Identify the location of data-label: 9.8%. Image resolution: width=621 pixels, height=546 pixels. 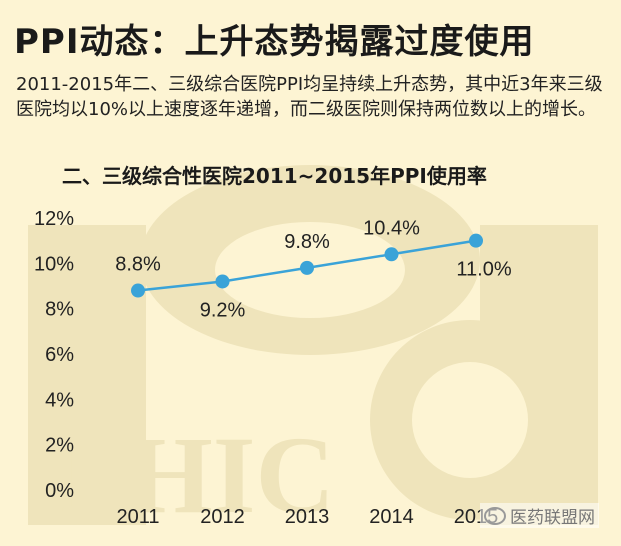
(307, 242).